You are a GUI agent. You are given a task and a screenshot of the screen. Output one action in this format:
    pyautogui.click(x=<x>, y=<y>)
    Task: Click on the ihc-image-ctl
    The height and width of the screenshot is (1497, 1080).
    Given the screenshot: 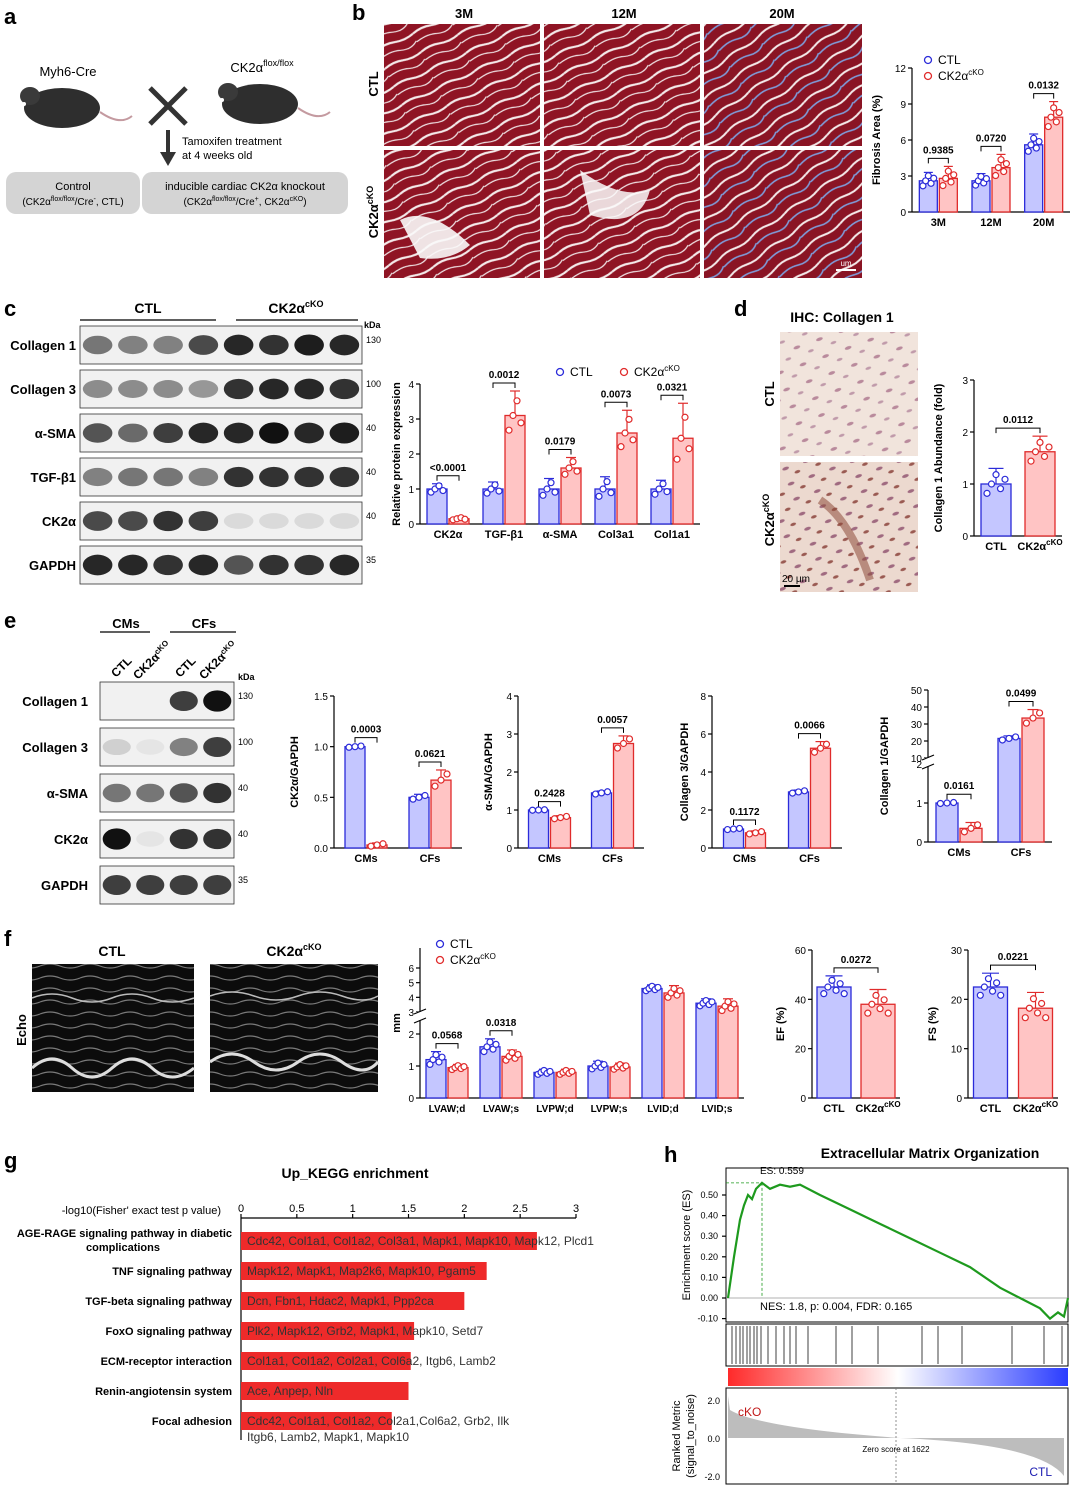 What is the action you would take?
    pyautogui.click(x=849, y=394)
    